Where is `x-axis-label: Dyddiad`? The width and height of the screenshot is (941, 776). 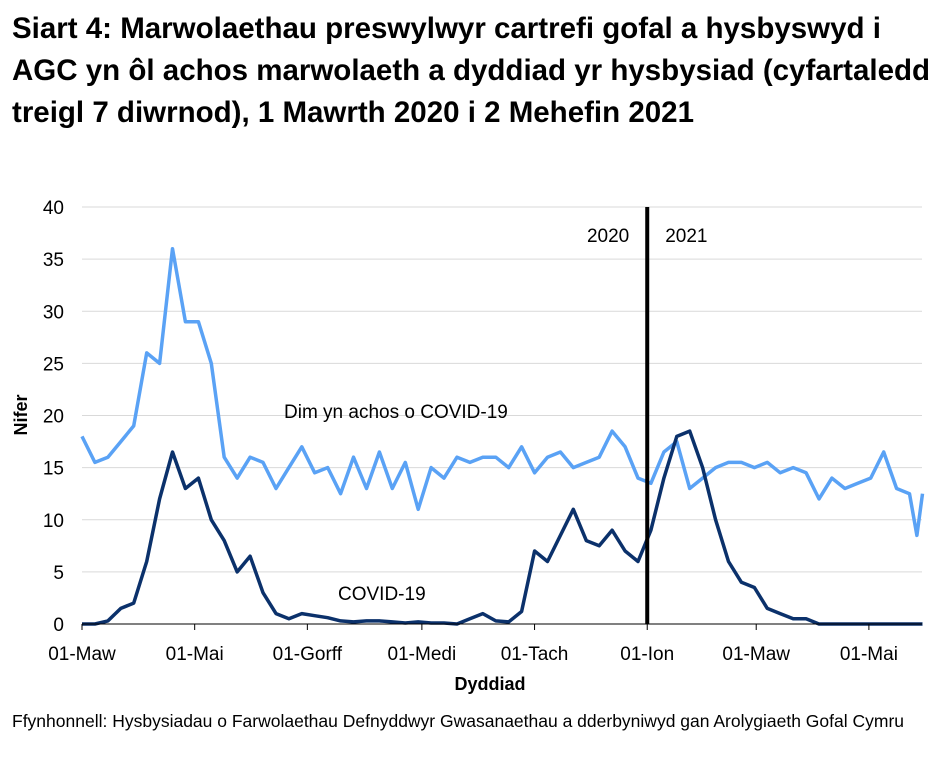 x-axis-label: Dyddiad is located at coordinates (489, 684).